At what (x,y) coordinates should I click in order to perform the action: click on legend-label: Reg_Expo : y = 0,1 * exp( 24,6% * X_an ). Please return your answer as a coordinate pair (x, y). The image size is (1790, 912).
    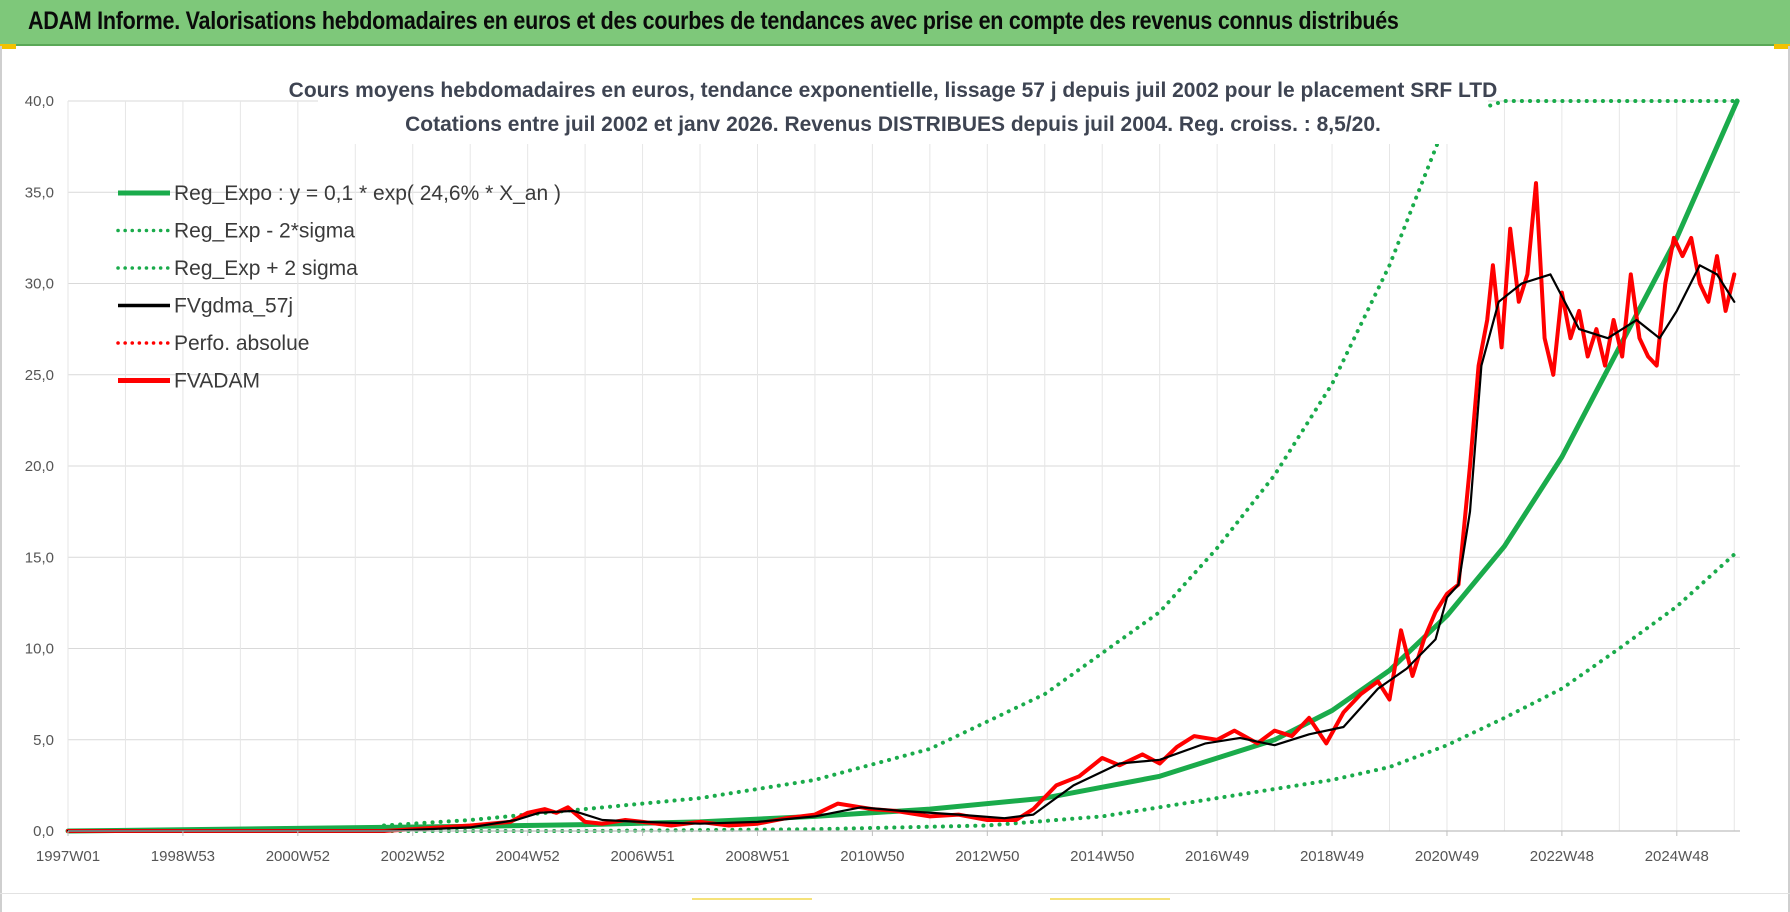
    Looking at the image, I should click on (367, 193).